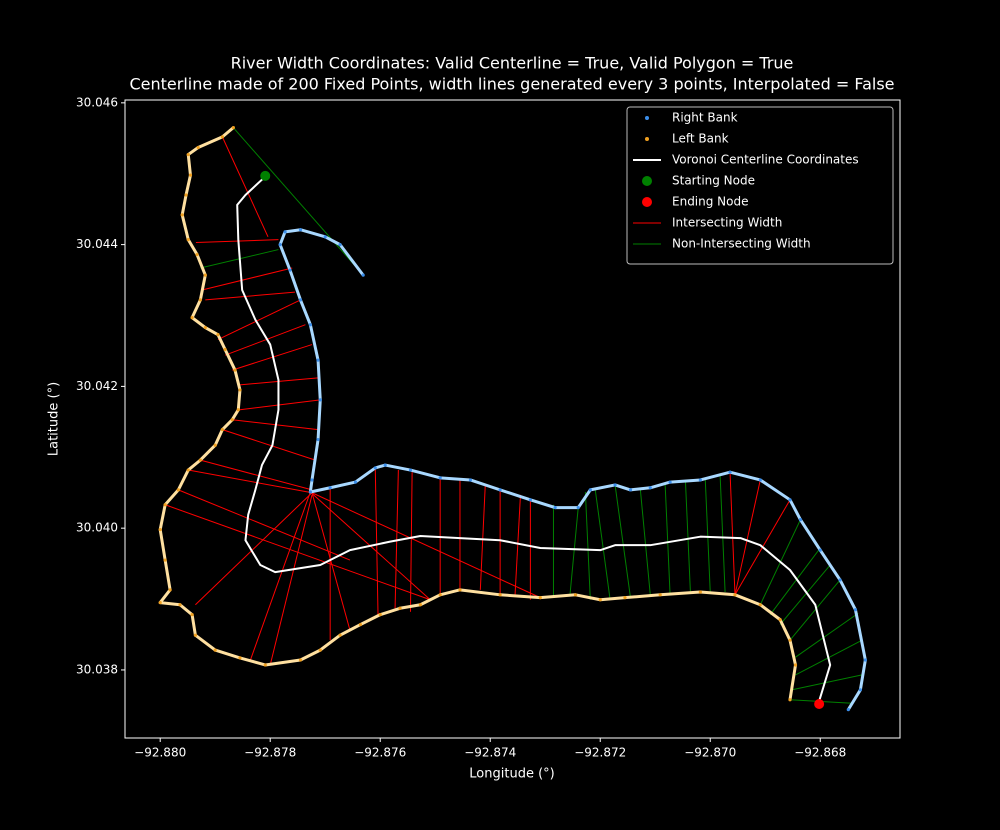 The height and width of the screenshot is (830, 1000). Describe the element at coordinates (160, 753) in the screenshot. I see `x-tick-label: −92.880` at that location.